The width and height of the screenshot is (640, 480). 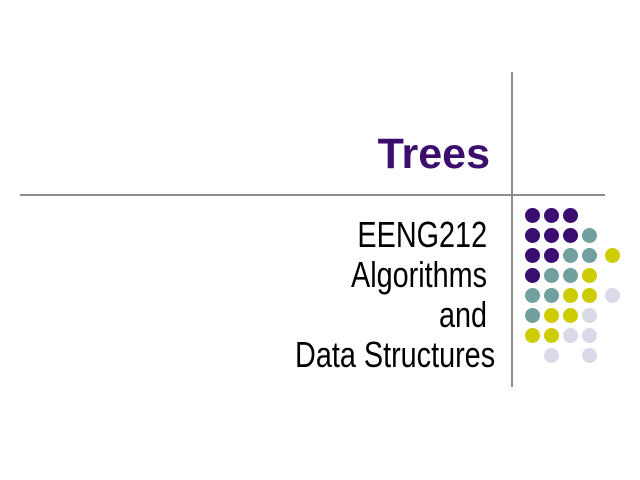 I want to click on horizontal-divider-line, so click(x=312, y=195).